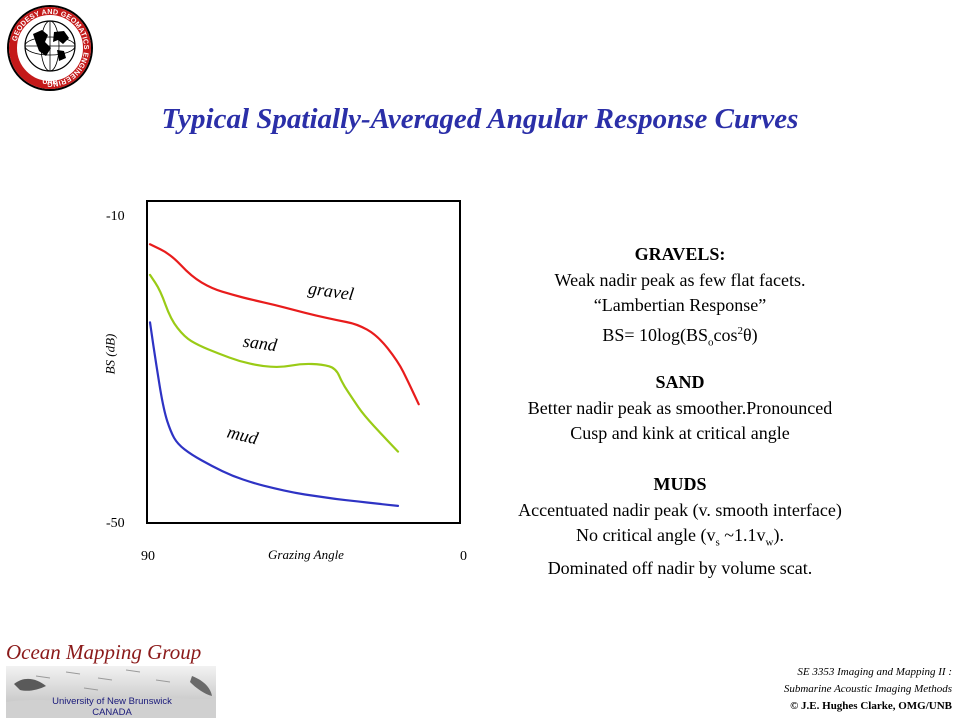 This screenshot has width=960, height=720. I want to click on plot-frame, so click(303, 362).